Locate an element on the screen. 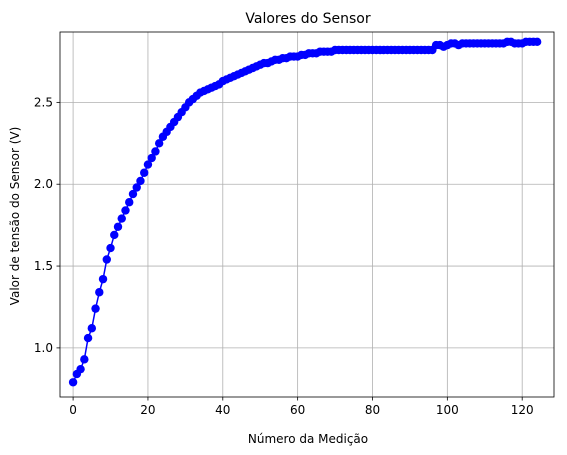 Image resolution: width=567 pixels, height=455 pixels. x-tick-label: 60 is located at coordinates (297, 410).